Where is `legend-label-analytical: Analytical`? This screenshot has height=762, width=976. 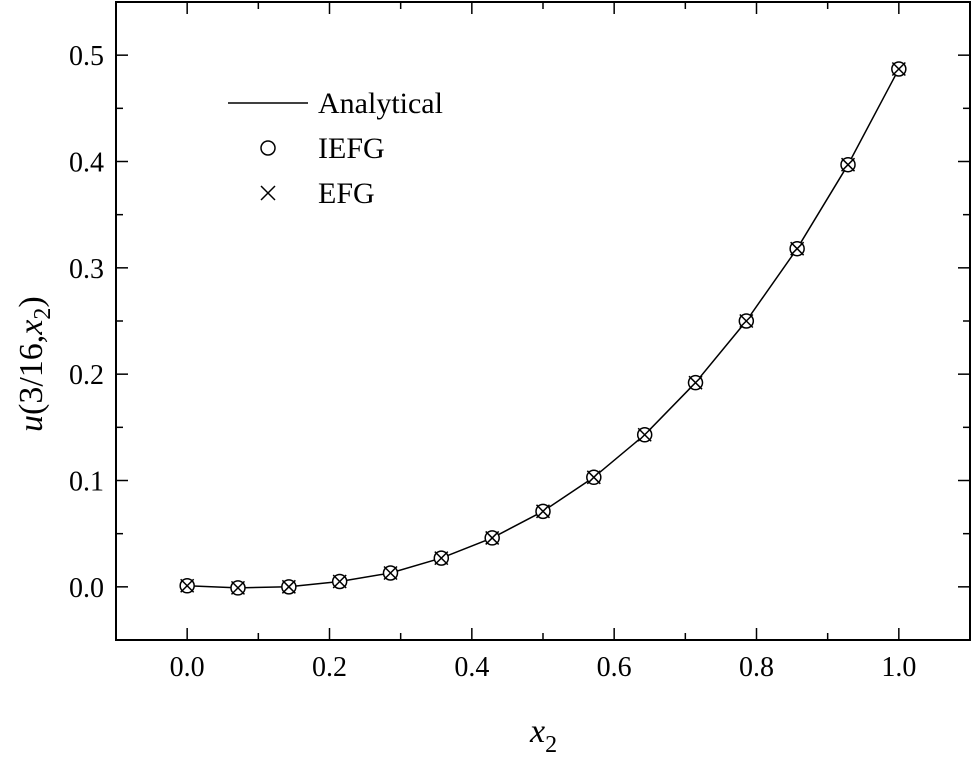
legend-label-analytical: Analytical is located at coordinates (380, 103).